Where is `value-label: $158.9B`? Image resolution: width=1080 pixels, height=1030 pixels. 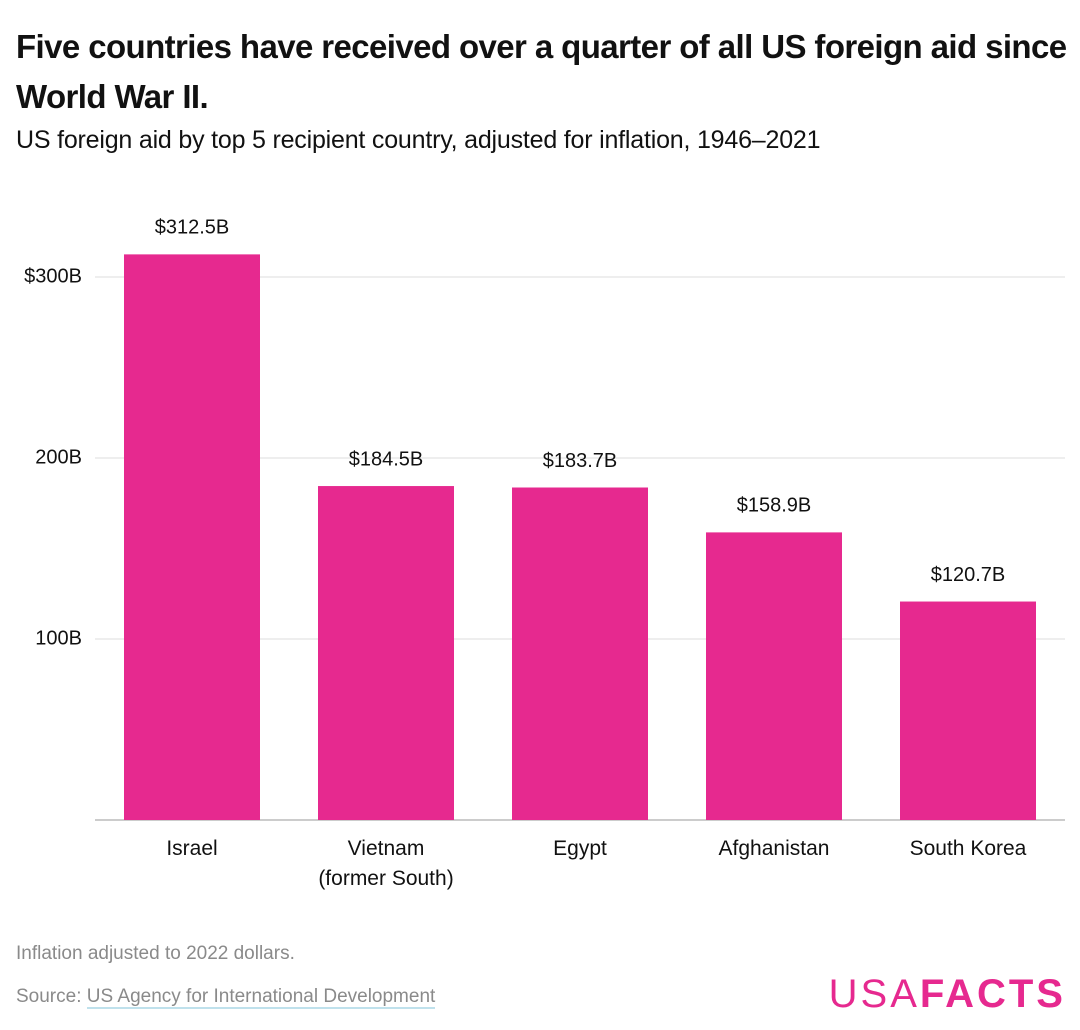 value-label: $158.9B is located at coordinates (774, 506).